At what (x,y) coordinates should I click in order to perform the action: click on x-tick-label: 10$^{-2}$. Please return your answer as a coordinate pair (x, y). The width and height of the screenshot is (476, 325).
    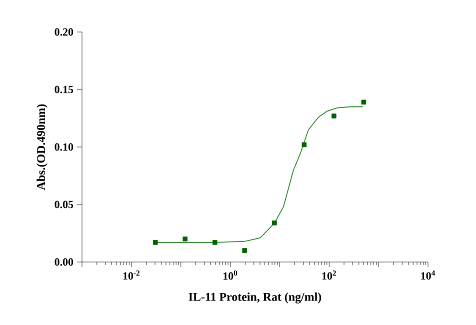
    Looking at the image, I should click on (131, 275).